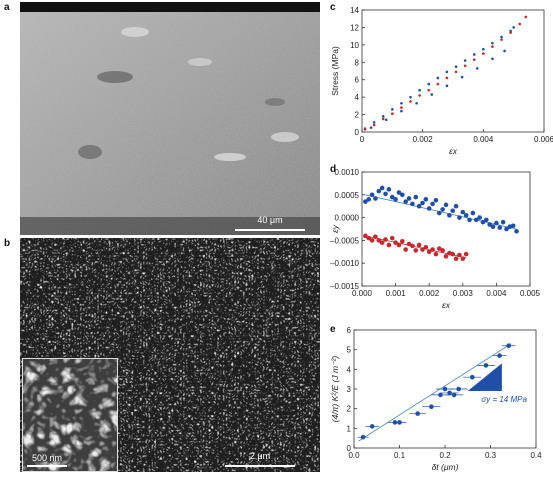  I want to click on x-tick-label: 0.005, so click(530, 293).